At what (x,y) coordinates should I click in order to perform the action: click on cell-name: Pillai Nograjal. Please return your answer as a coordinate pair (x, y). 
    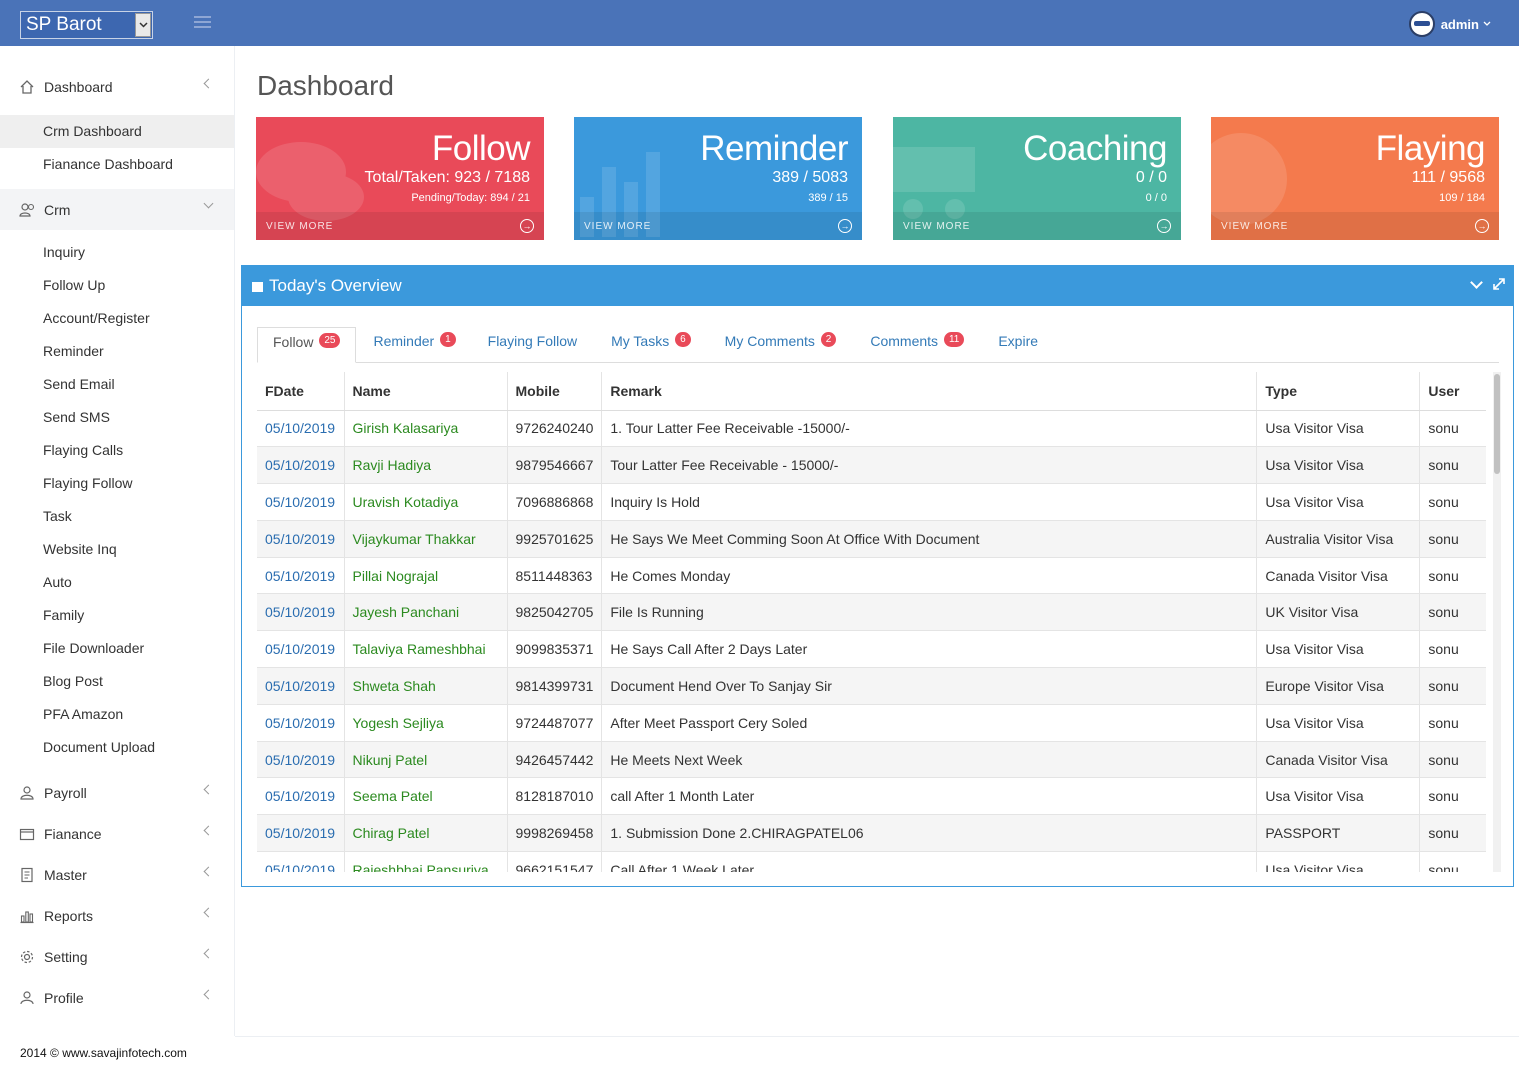
    Looking at the image, I should click on (426, 575).